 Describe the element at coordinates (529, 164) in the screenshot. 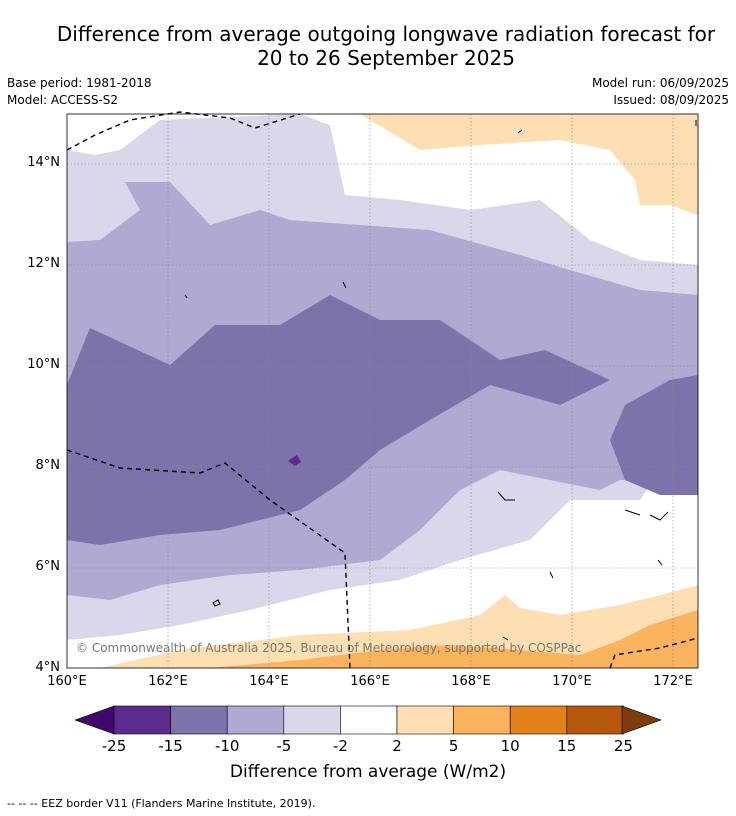

I see `contour-2-to-5-north` at that location.